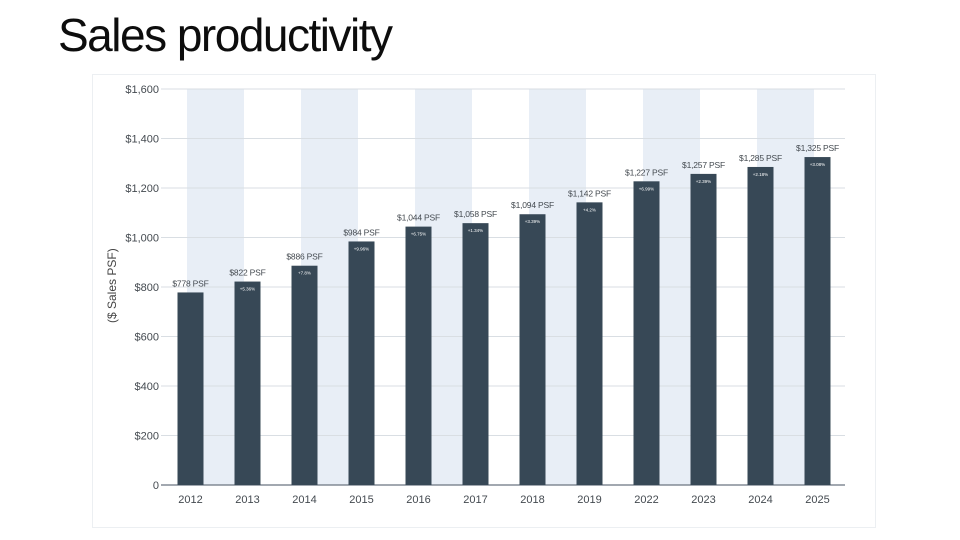  What do you see at coordinates (304, 257) in the screenshot?
I see `bar-value-label: $886 PSF` at bounding box center [304, 257].